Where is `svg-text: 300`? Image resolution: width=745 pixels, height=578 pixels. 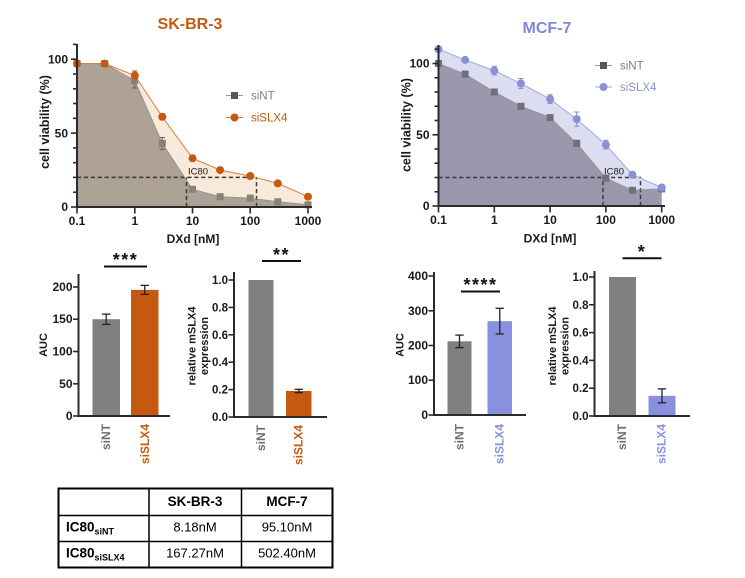
svg-text: 300 is located at coordinates (418, 311).